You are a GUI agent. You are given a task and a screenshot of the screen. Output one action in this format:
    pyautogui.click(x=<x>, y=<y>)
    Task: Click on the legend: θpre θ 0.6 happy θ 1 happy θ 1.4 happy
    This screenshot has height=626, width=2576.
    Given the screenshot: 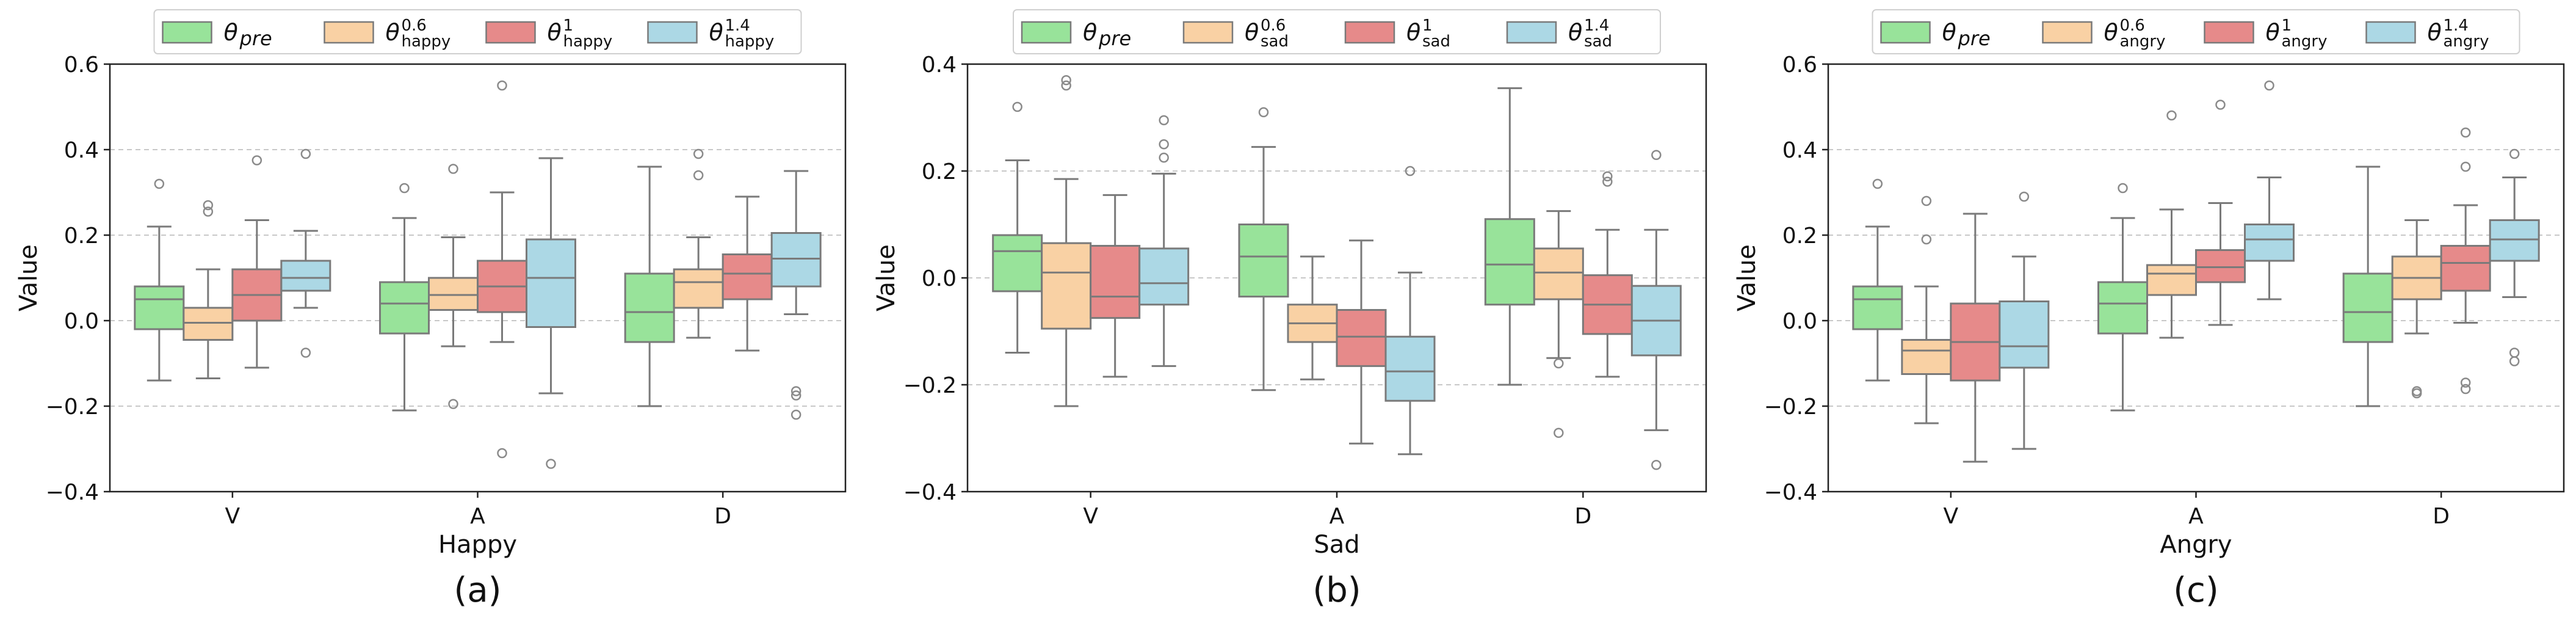 What is the action you would take?
    pyautogui.click(x=477, y=31)
    